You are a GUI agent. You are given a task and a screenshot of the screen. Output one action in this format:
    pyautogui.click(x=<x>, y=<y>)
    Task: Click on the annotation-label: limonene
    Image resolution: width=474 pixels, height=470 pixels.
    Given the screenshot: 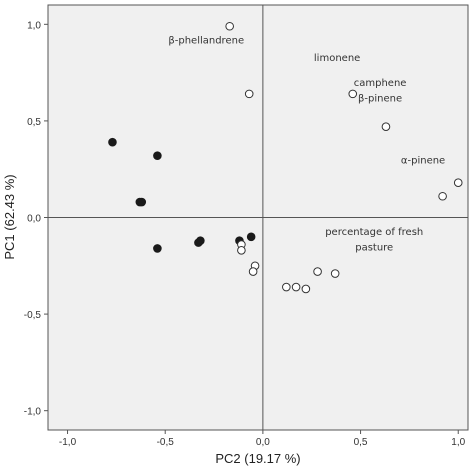 What is the action you would take?
    pyautogui.click(x=337, y=58)
    